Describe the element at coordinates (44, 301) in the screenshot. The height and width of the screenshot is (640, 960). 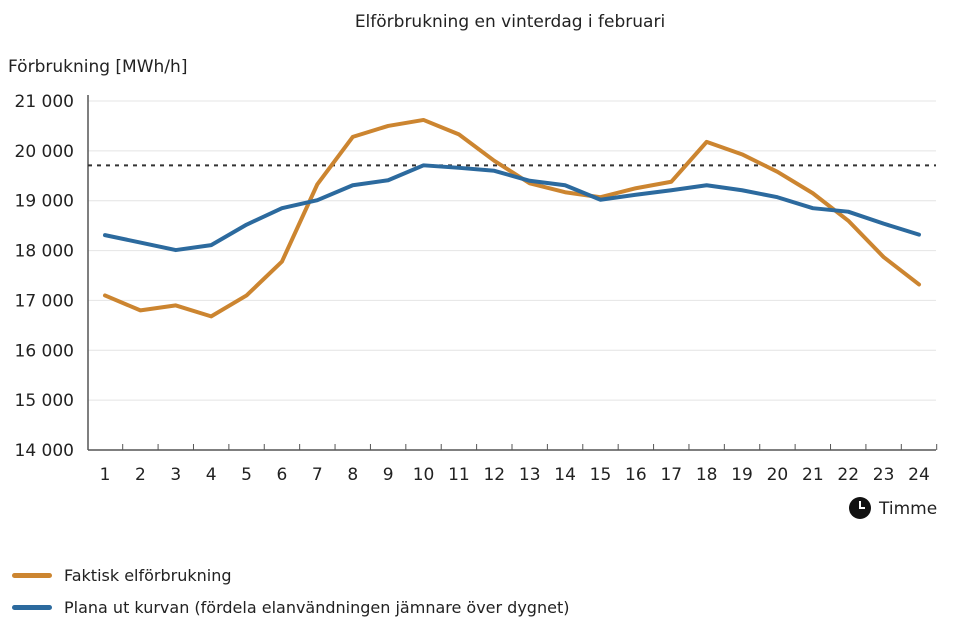
I see `y-tick-label: 17 000` at that location.